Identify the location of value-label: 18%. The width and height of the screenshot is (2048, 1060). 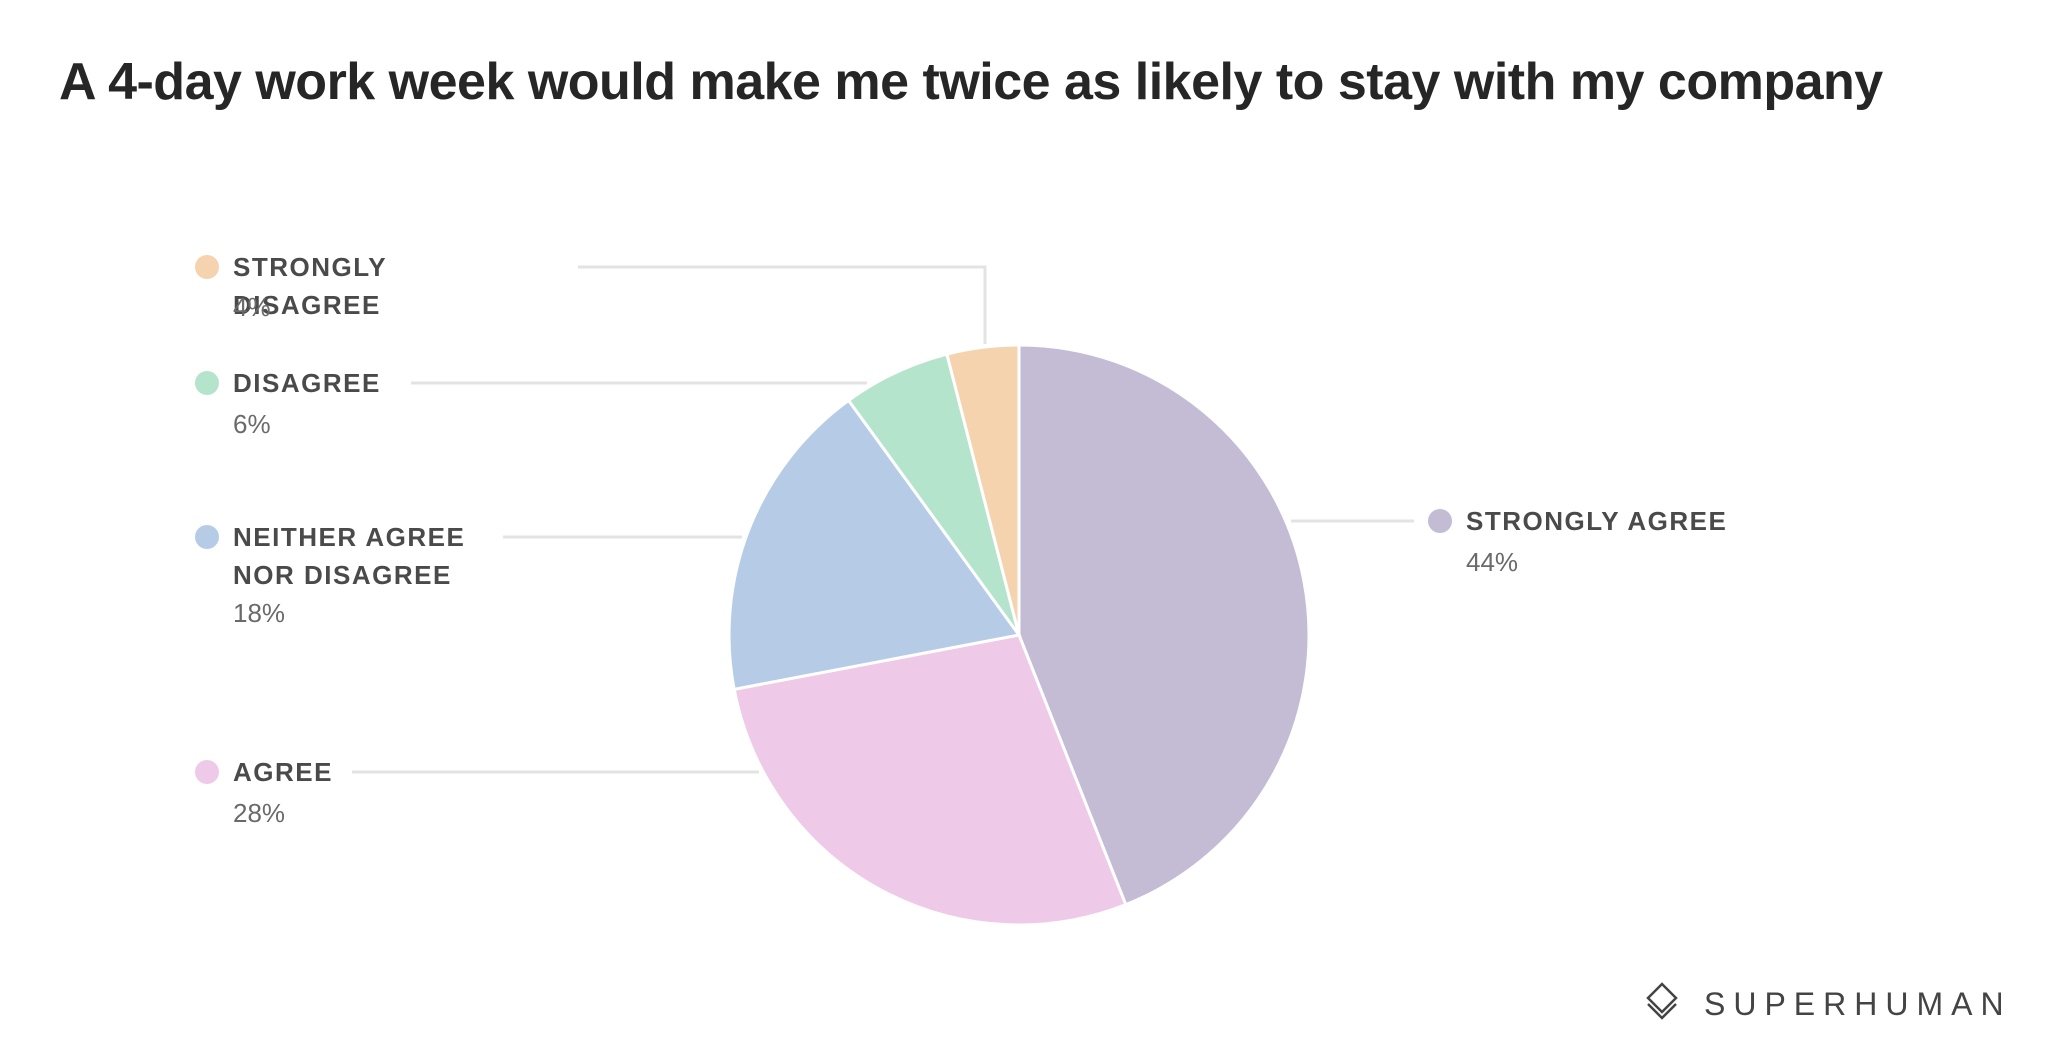
(259, 613).